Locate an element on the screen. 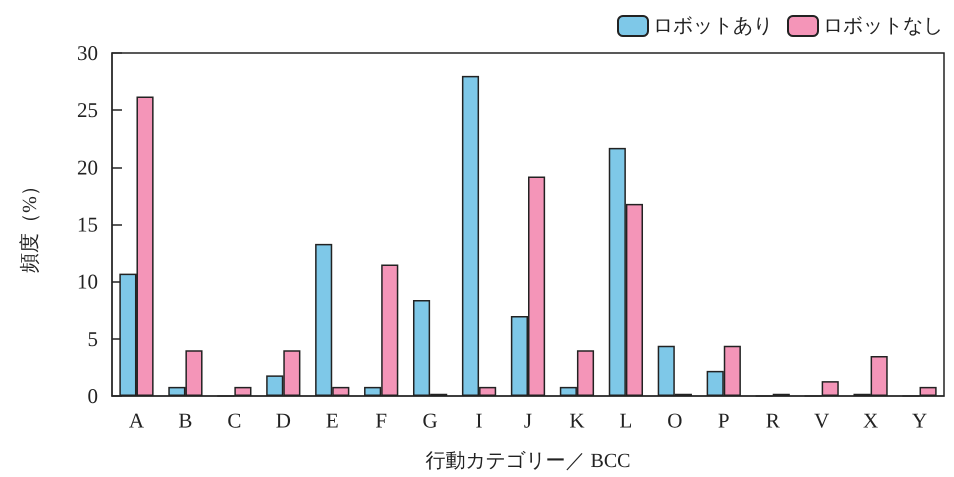 This screenshot has width=954, height=477. x-tick-label: L is located at coordinates (625, 420).